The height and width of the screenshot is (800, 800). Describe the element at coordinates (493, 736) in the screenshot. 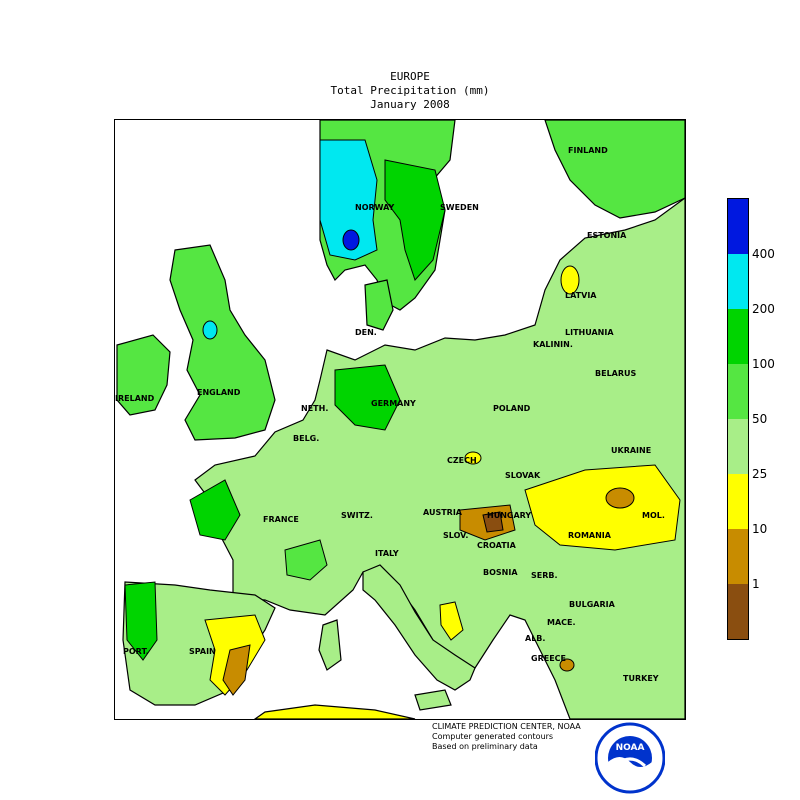

I see `credit-line: Computer generated contours` at that location.